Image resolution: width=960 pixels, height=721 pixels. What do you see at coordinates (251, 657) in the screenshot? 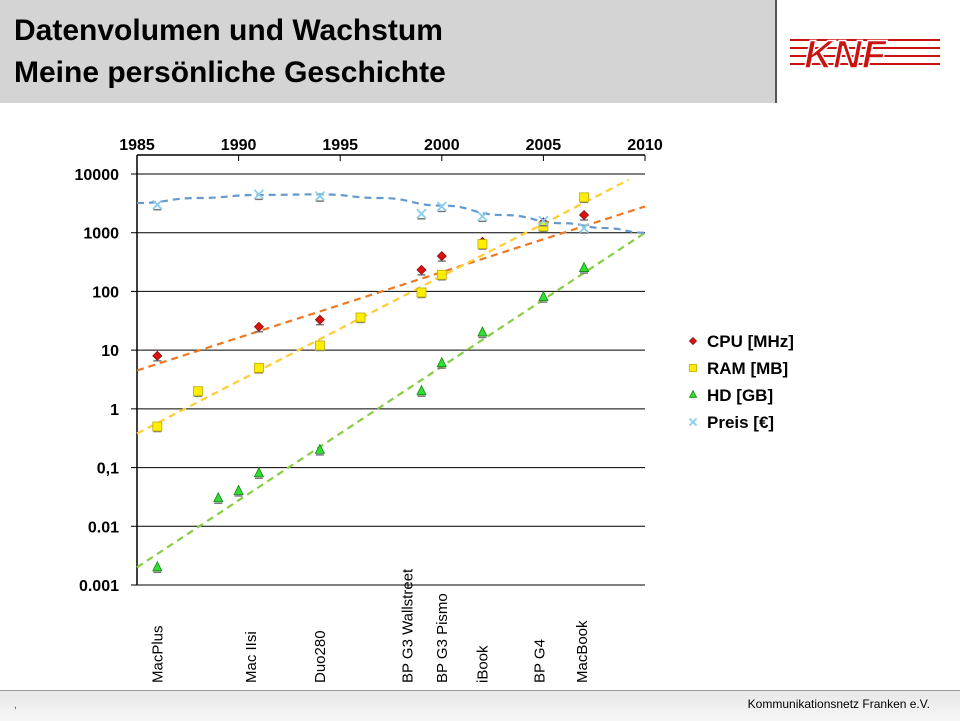
I see `machine-label: Mac IIsi` at bounding box center [251, 657].